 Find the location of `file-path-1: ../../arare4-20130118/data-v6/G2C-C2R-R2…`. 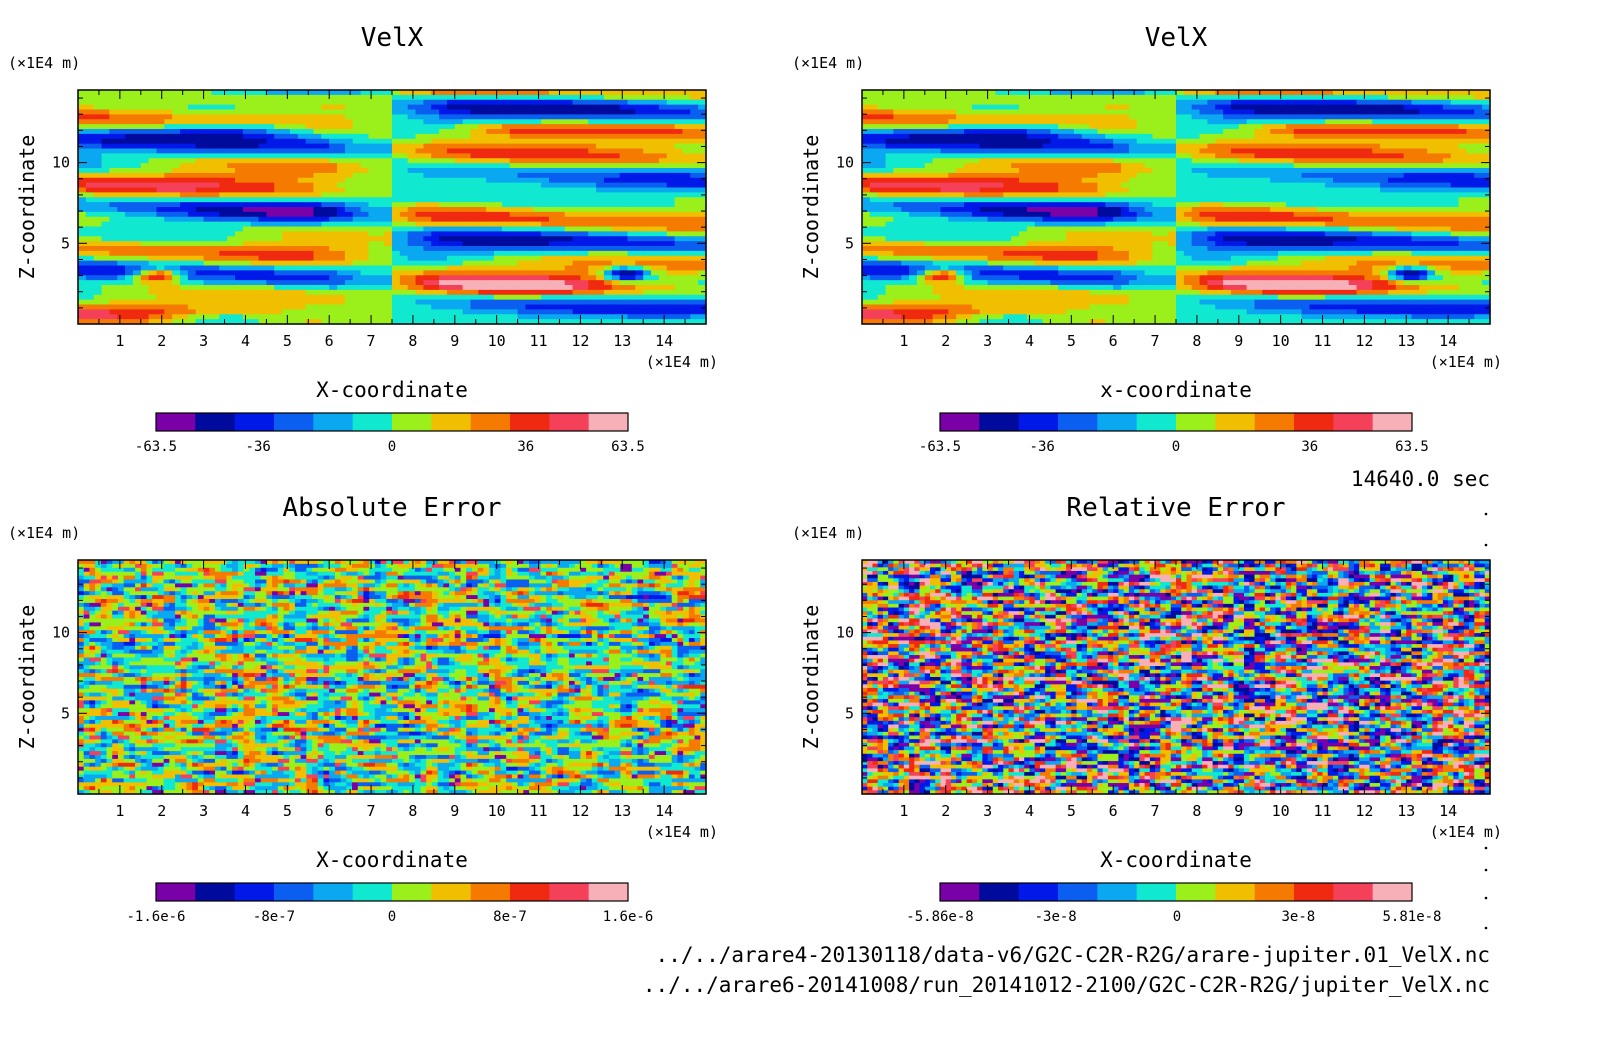

file-path-1: ../../arare4-20130118/data-v6/G2C-C2R-R2… is located at coordinates (1073, 955).